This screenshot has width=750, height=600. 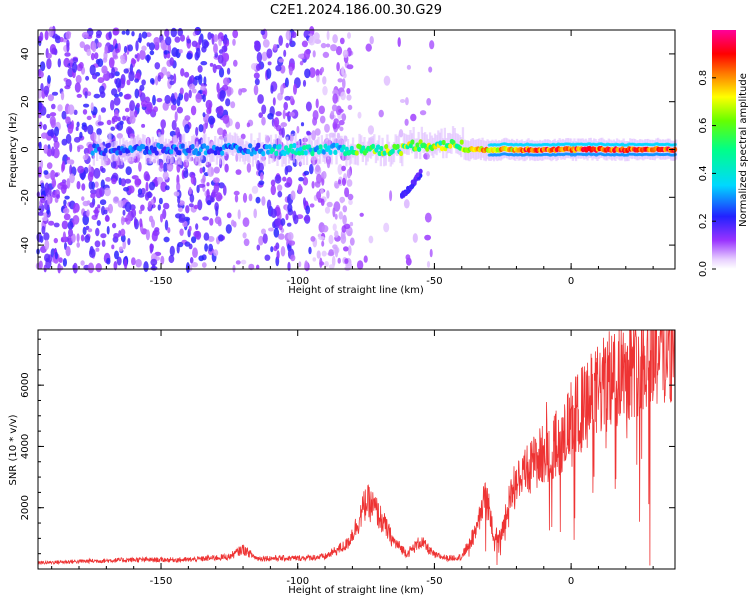 What do you see at coordinates (356, 290) in the screenshot?
I see `spectrogram-x-label: Height of straight line (km)` at bounding box center [356, 290].